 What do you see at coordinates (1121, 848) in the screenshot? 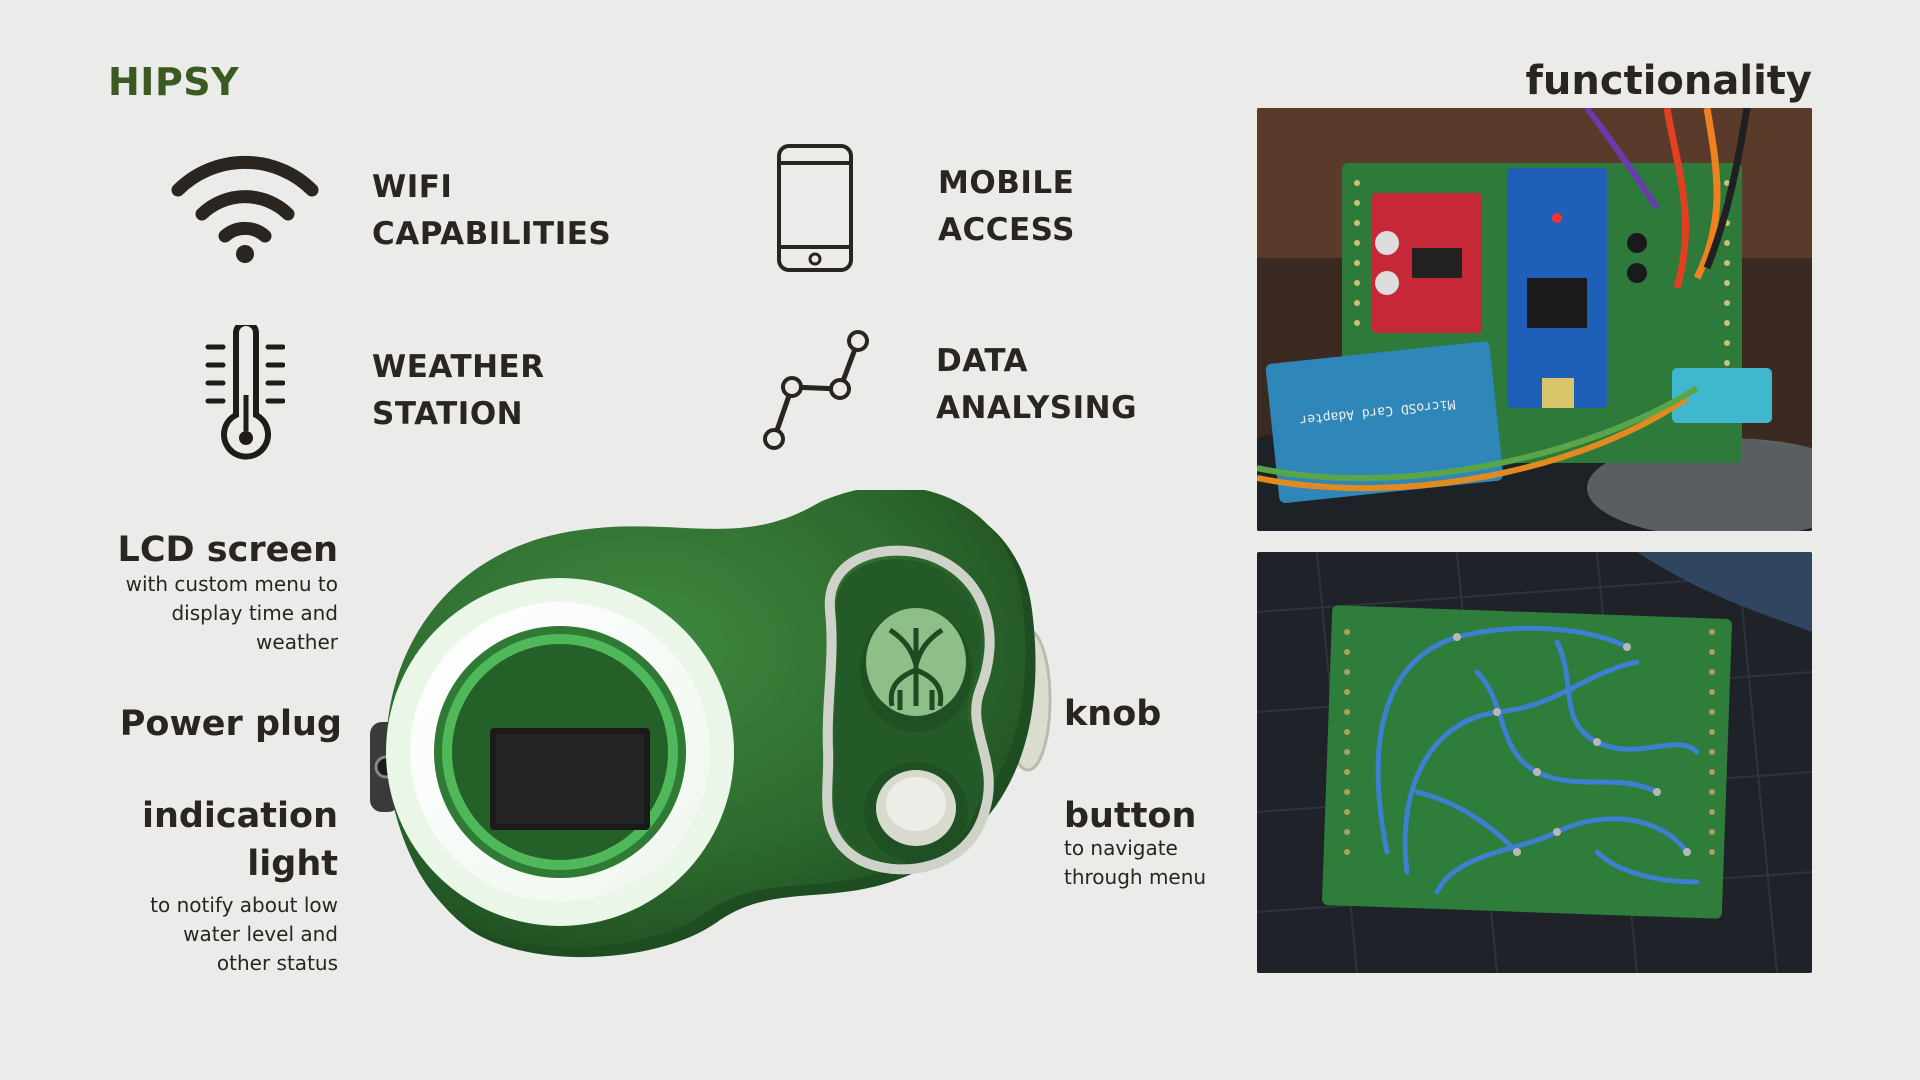
I see `button-desc-line1: to navigate` at bounding box center [1121, 848].